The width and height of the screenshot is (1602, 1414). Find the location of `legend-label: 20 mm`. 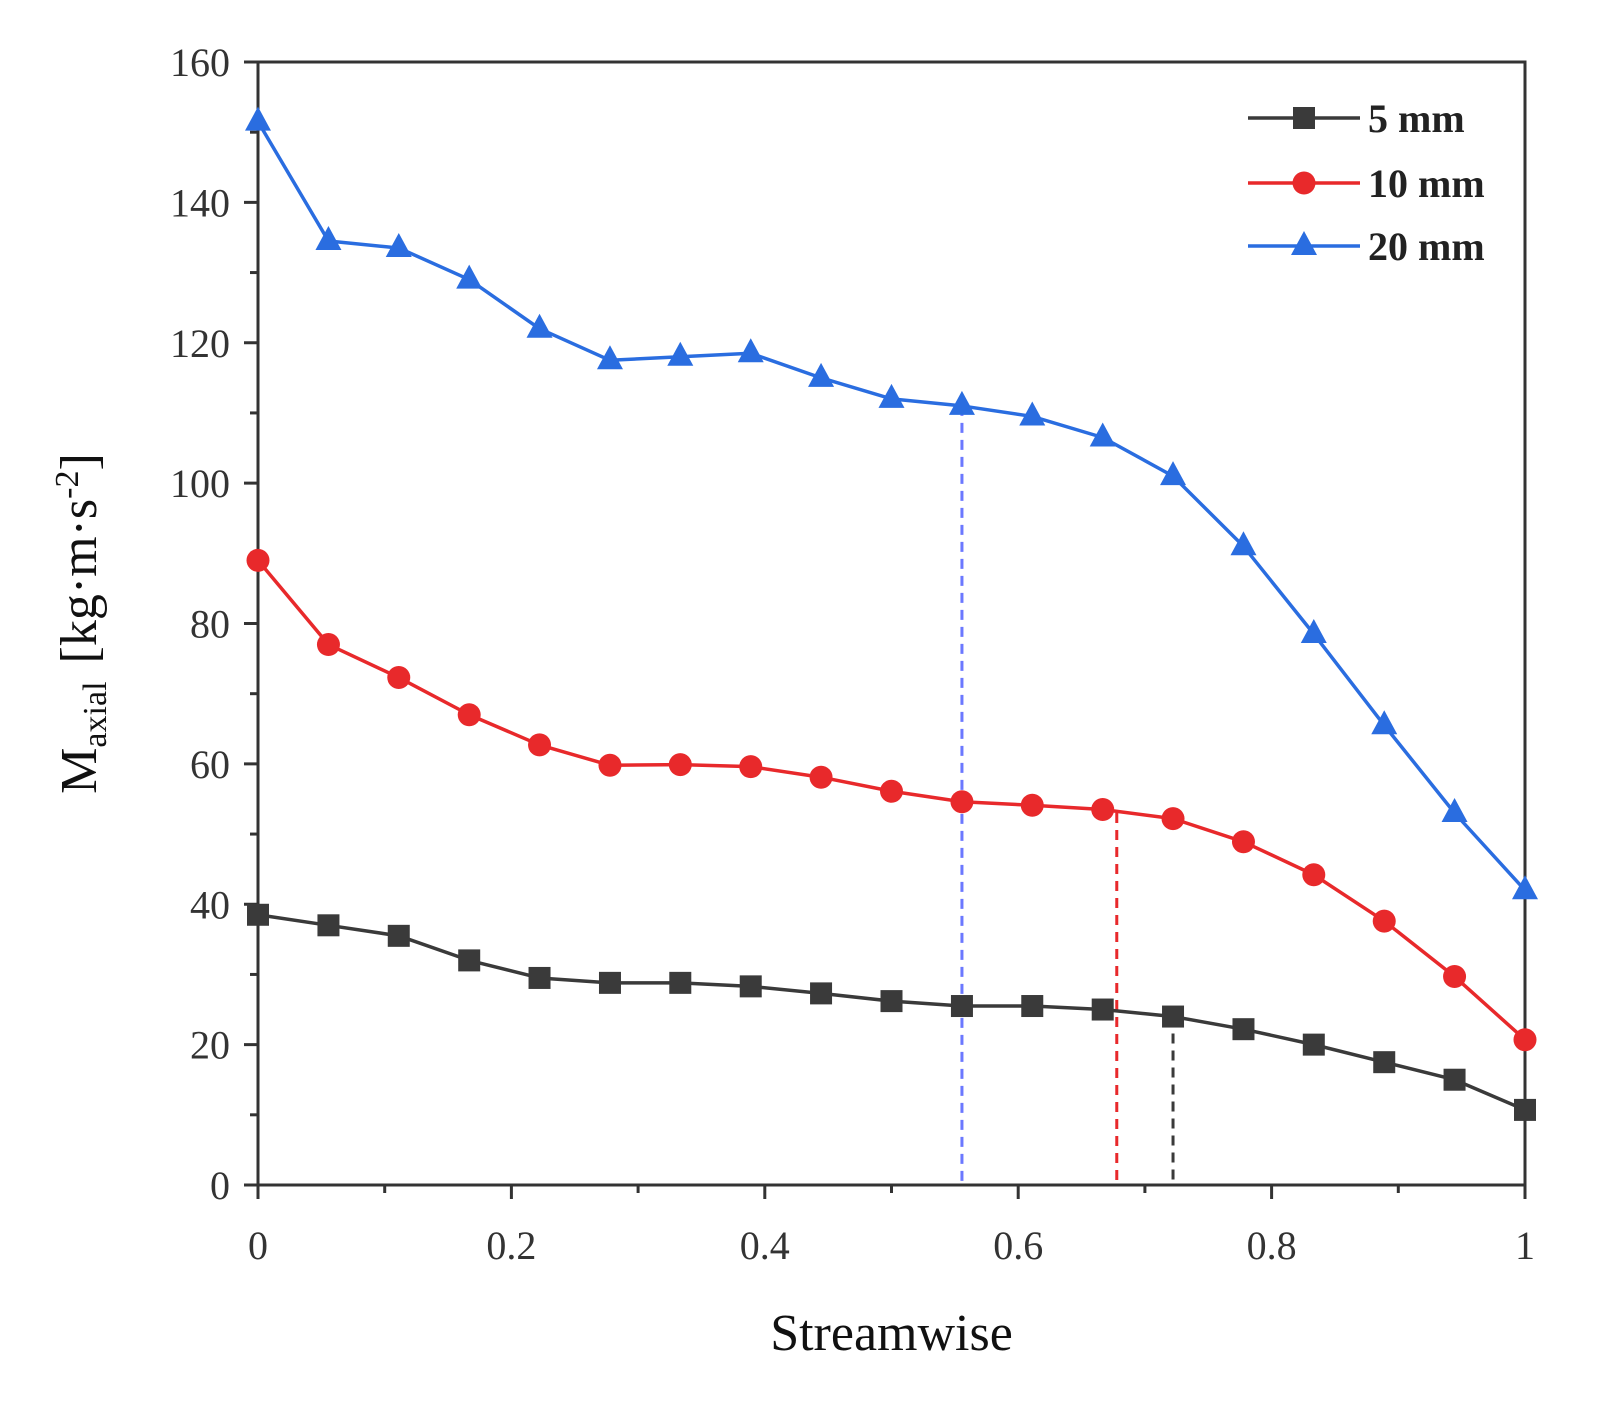

legend-label: 20 mm is located at coordinates (1426, 246).